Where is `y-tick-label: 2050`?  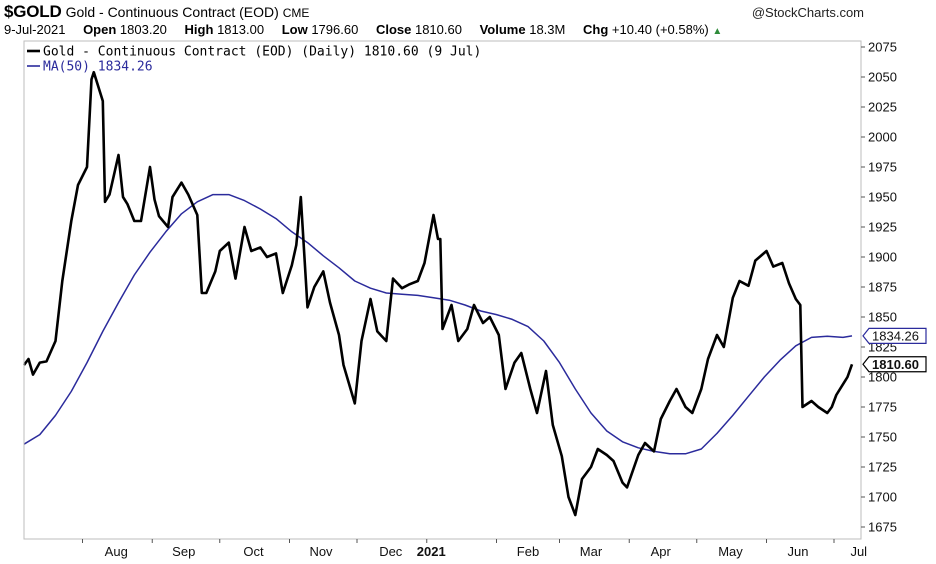
y-tick-label: 2050 is located at coordinates (882, 77).